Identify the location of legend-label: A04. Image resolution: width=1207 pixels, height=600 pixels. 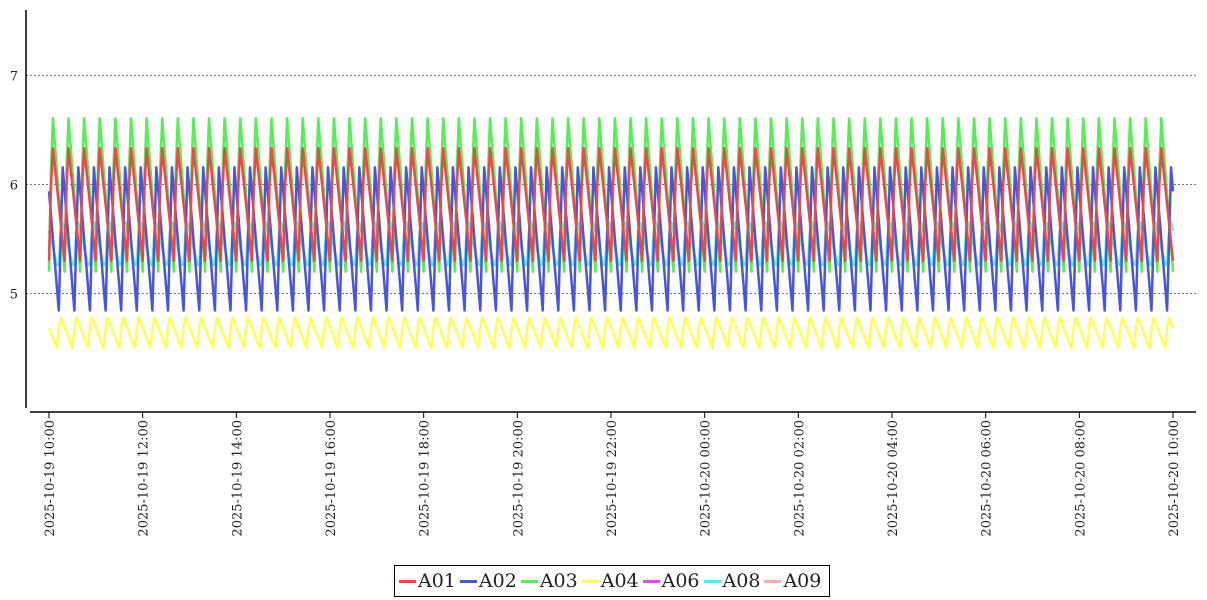
(619, 581).